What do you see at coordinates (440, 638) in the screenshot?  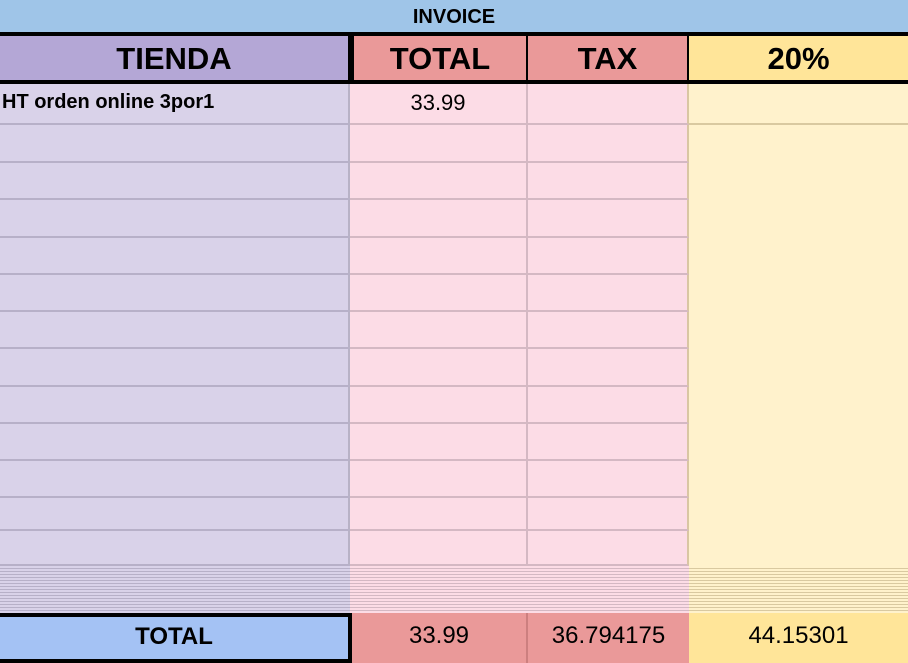 I see `totals-total: 33.99` at bounding box center [440, 638].